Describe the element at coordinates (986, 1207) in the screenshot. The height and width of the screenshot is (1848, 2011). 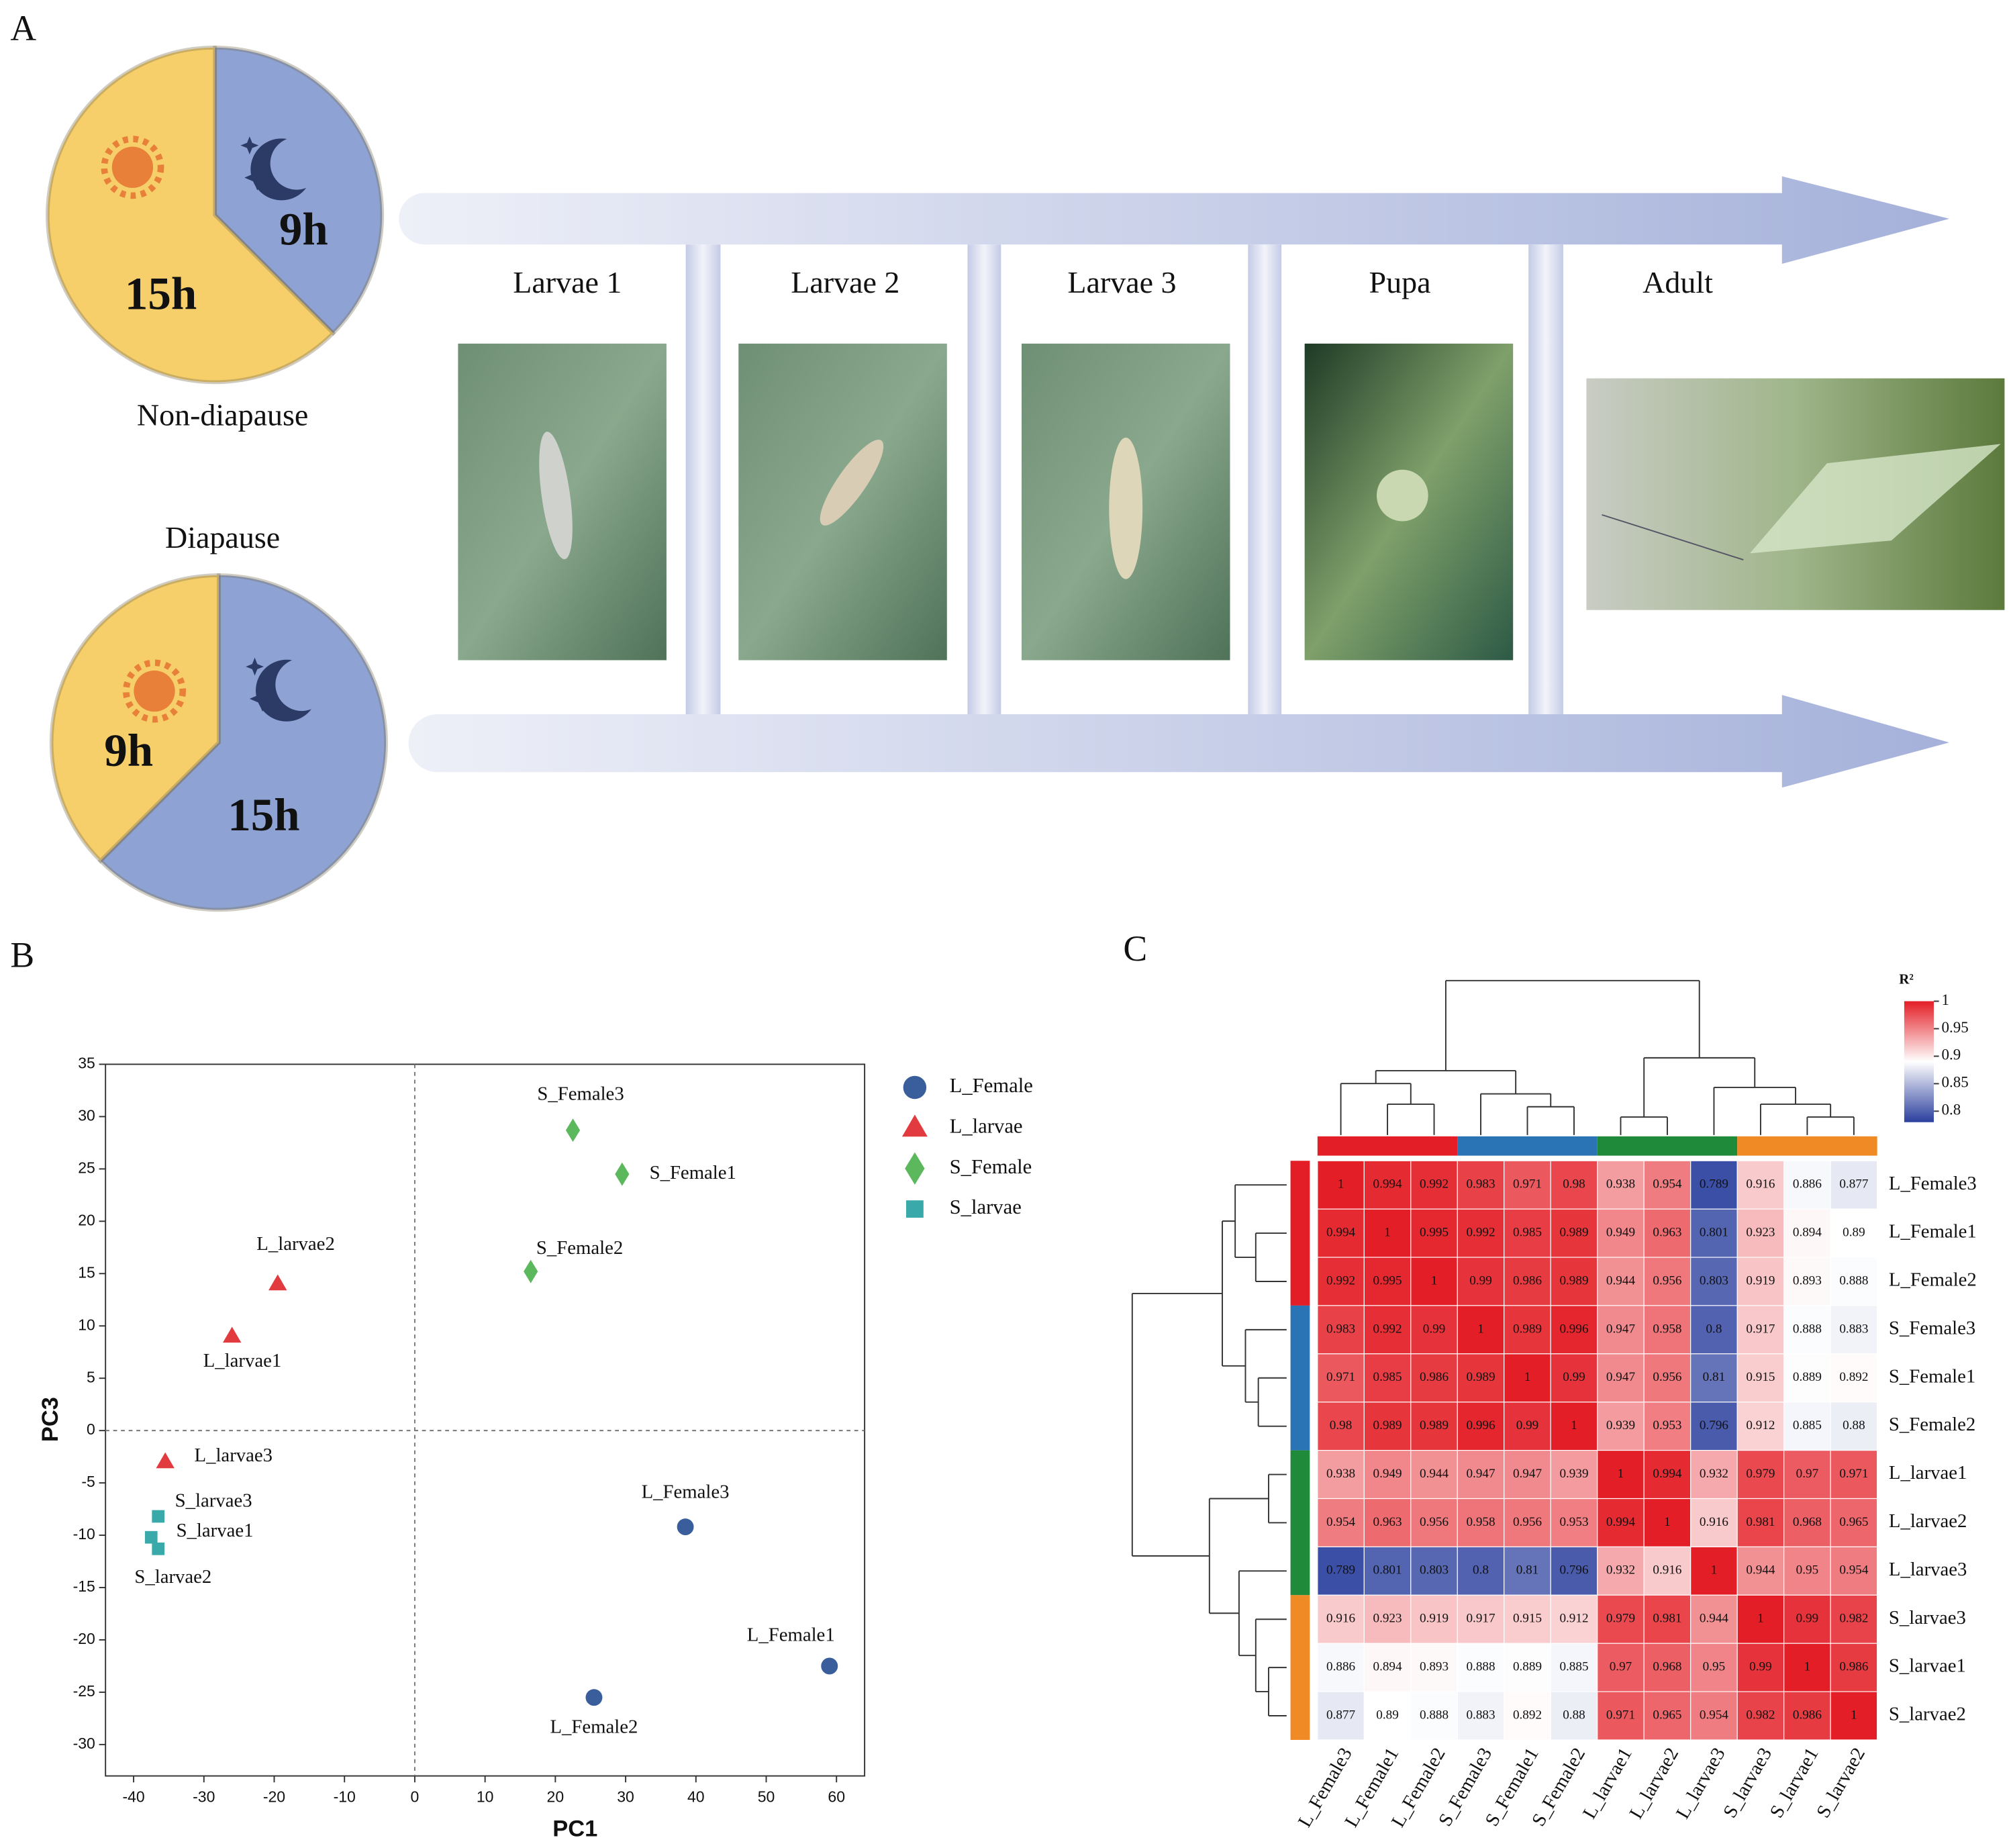
I see `legend-label: S_larvae` at that location.